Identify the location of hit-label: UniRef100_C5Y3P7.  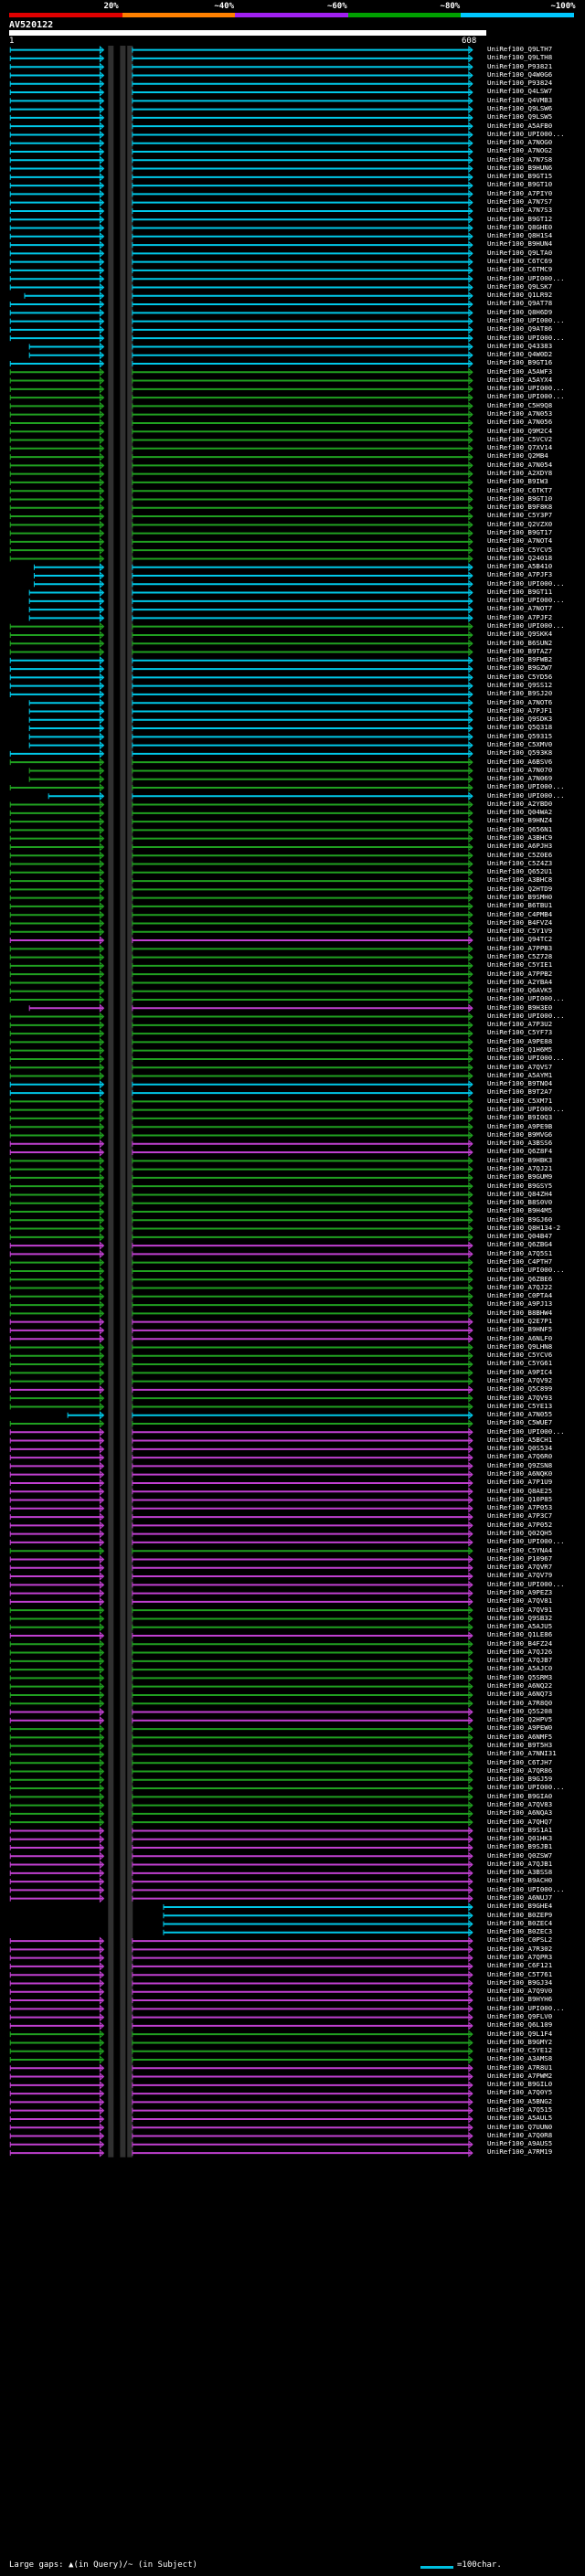
(520, 515).